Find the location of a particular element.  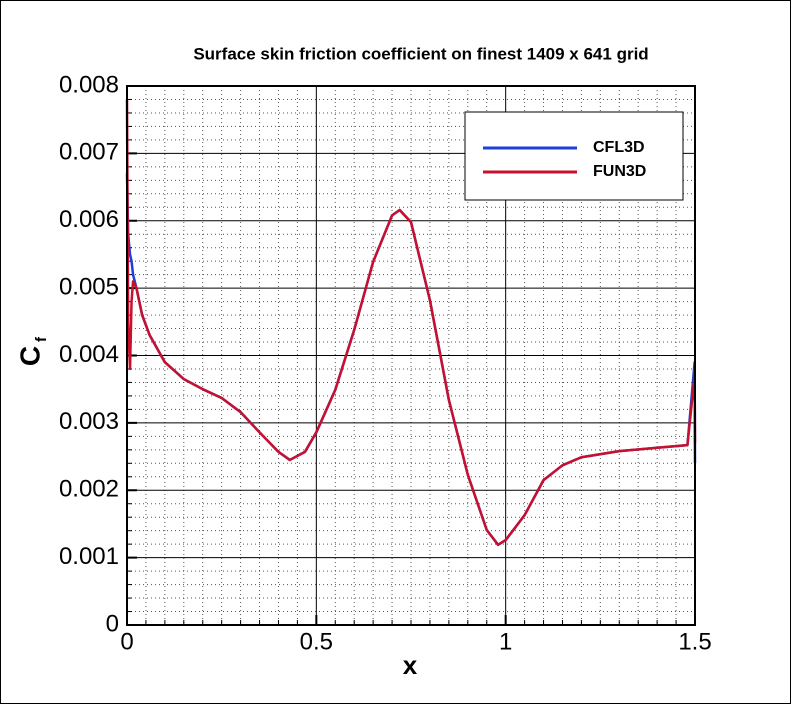

legend-label: FUN3D is located at coordinates (619, 171).